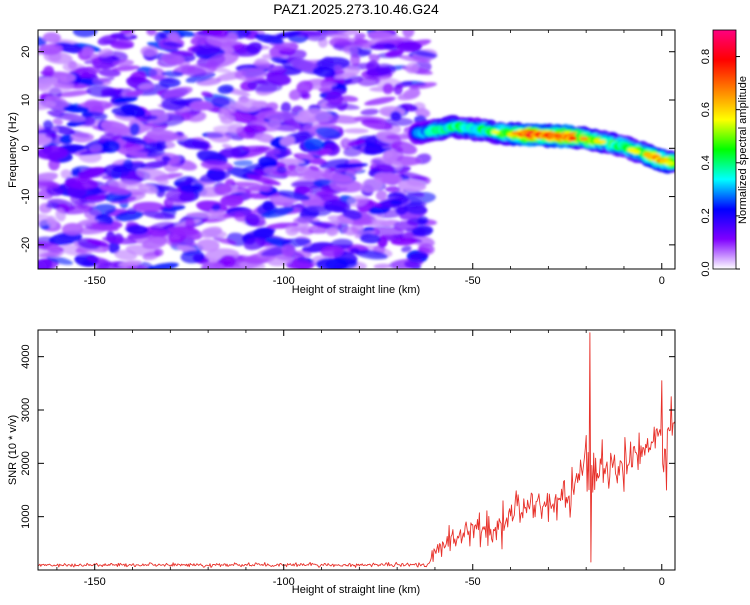 This screenshot has width=750, height=605. Describe the element at coordinates (356, 590) in the screenshot. I see `snr-xlabel: Height of straight line (km)` at that location.